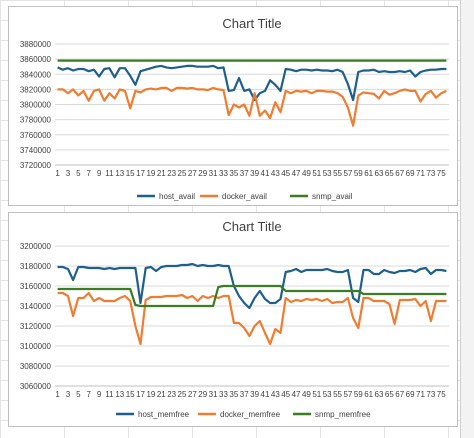 The width and height of the screenshot is (474, 438). I want to click on x-tick-label: 1, so click(57, 173).